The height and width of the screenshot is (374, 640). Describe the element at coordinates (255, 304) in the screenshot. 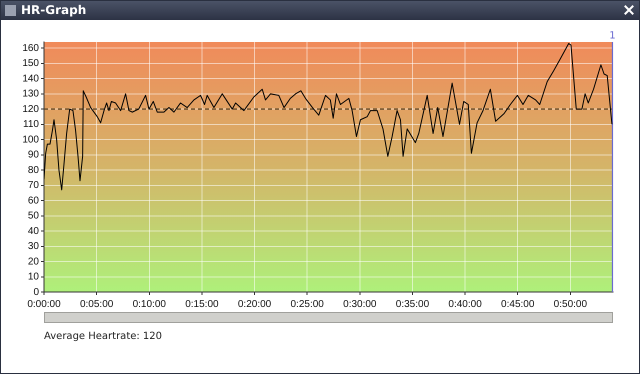

I see `x-tick-label: 0:20:00` at that location.